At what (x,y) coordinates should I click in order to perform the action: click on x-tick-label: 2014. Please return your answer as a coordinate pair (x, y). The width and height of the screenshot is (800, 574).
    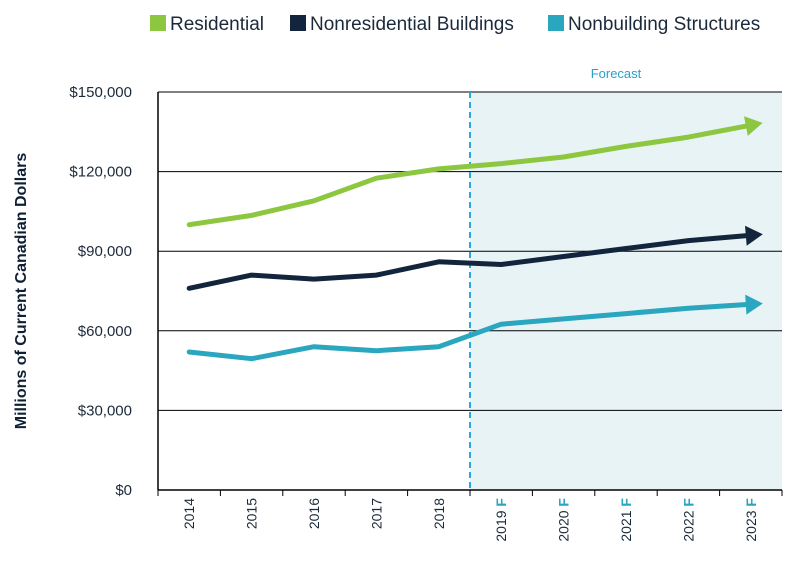
    Looking at the image, I should click on (189, 513).